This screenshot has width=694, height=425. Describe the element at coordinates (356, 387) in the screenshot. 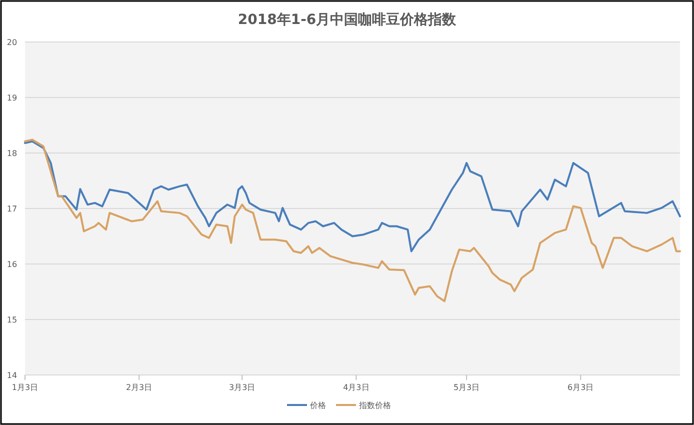

I see `x-tick-label: 4月3日` at that location.